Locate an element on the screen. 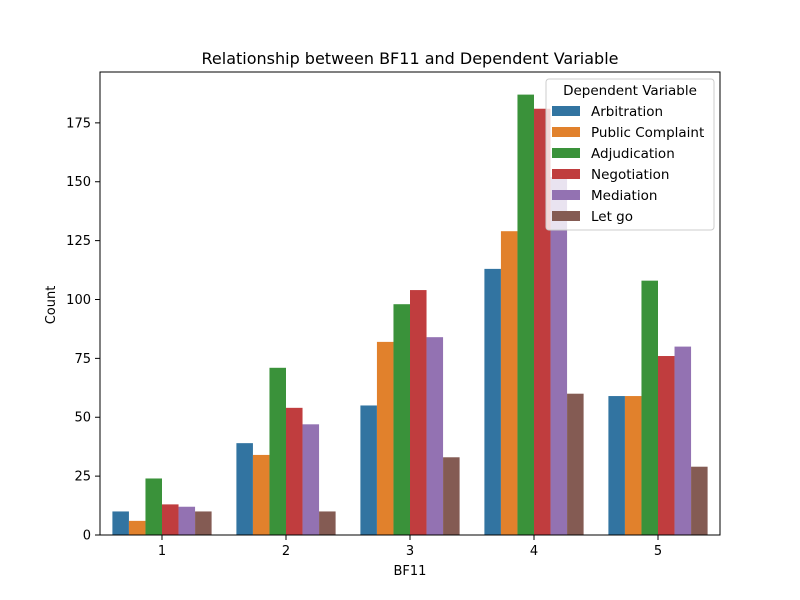  legend-swatch-negotiation is located at coordinates (566, 174).